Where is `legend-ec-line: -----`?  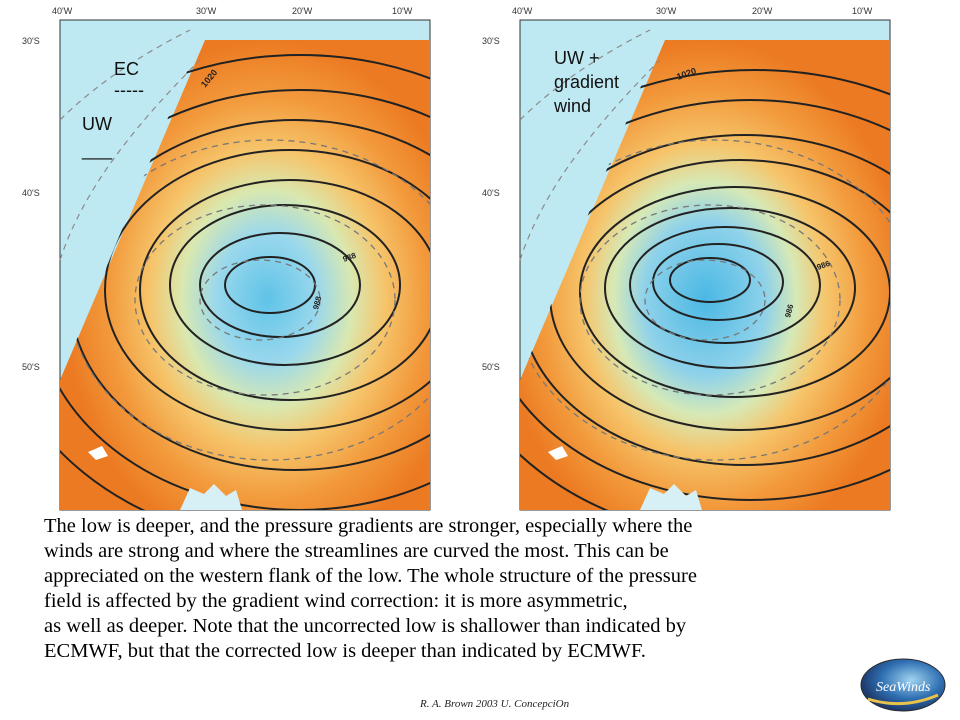
legend-ec-line: ----- is located at coordinates (129, 90).